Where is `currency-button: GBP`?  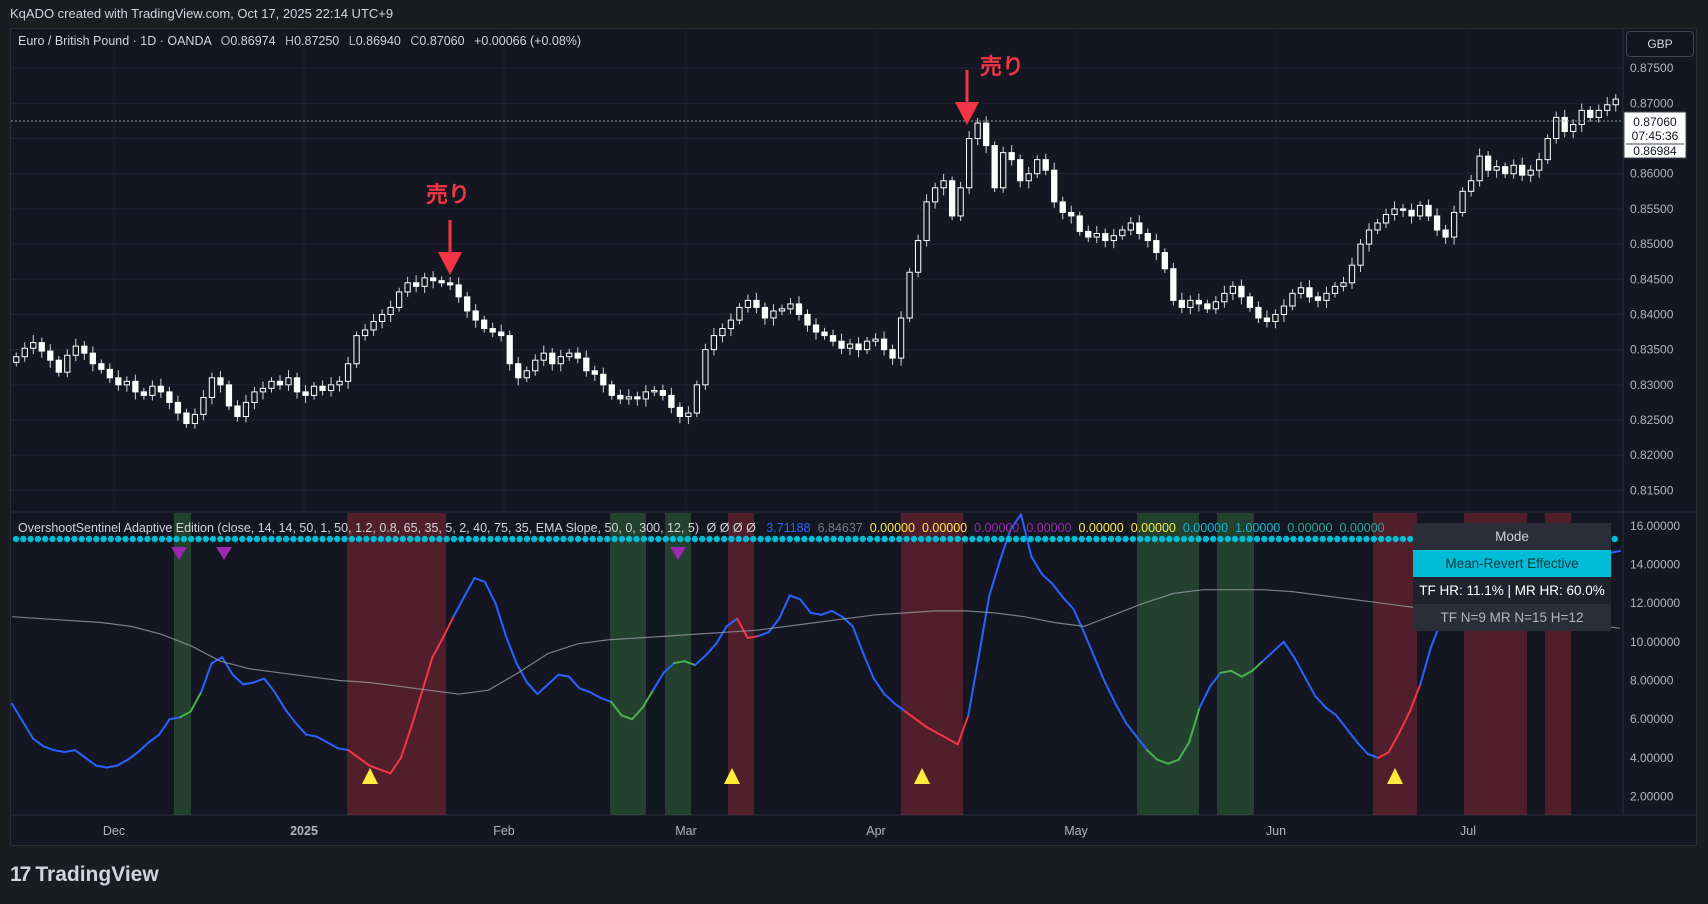
currency-button: GBP is located at coordinates (1660, 44).